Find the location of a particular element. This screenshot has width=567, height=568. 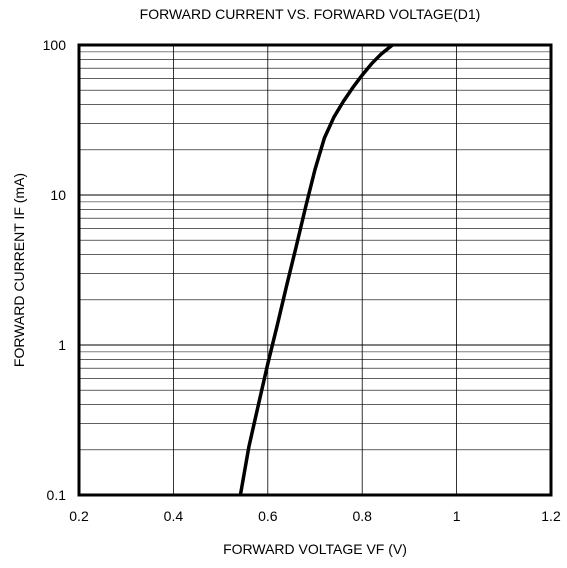

x-tick-label: 1 is located at coordinates (457, 516).